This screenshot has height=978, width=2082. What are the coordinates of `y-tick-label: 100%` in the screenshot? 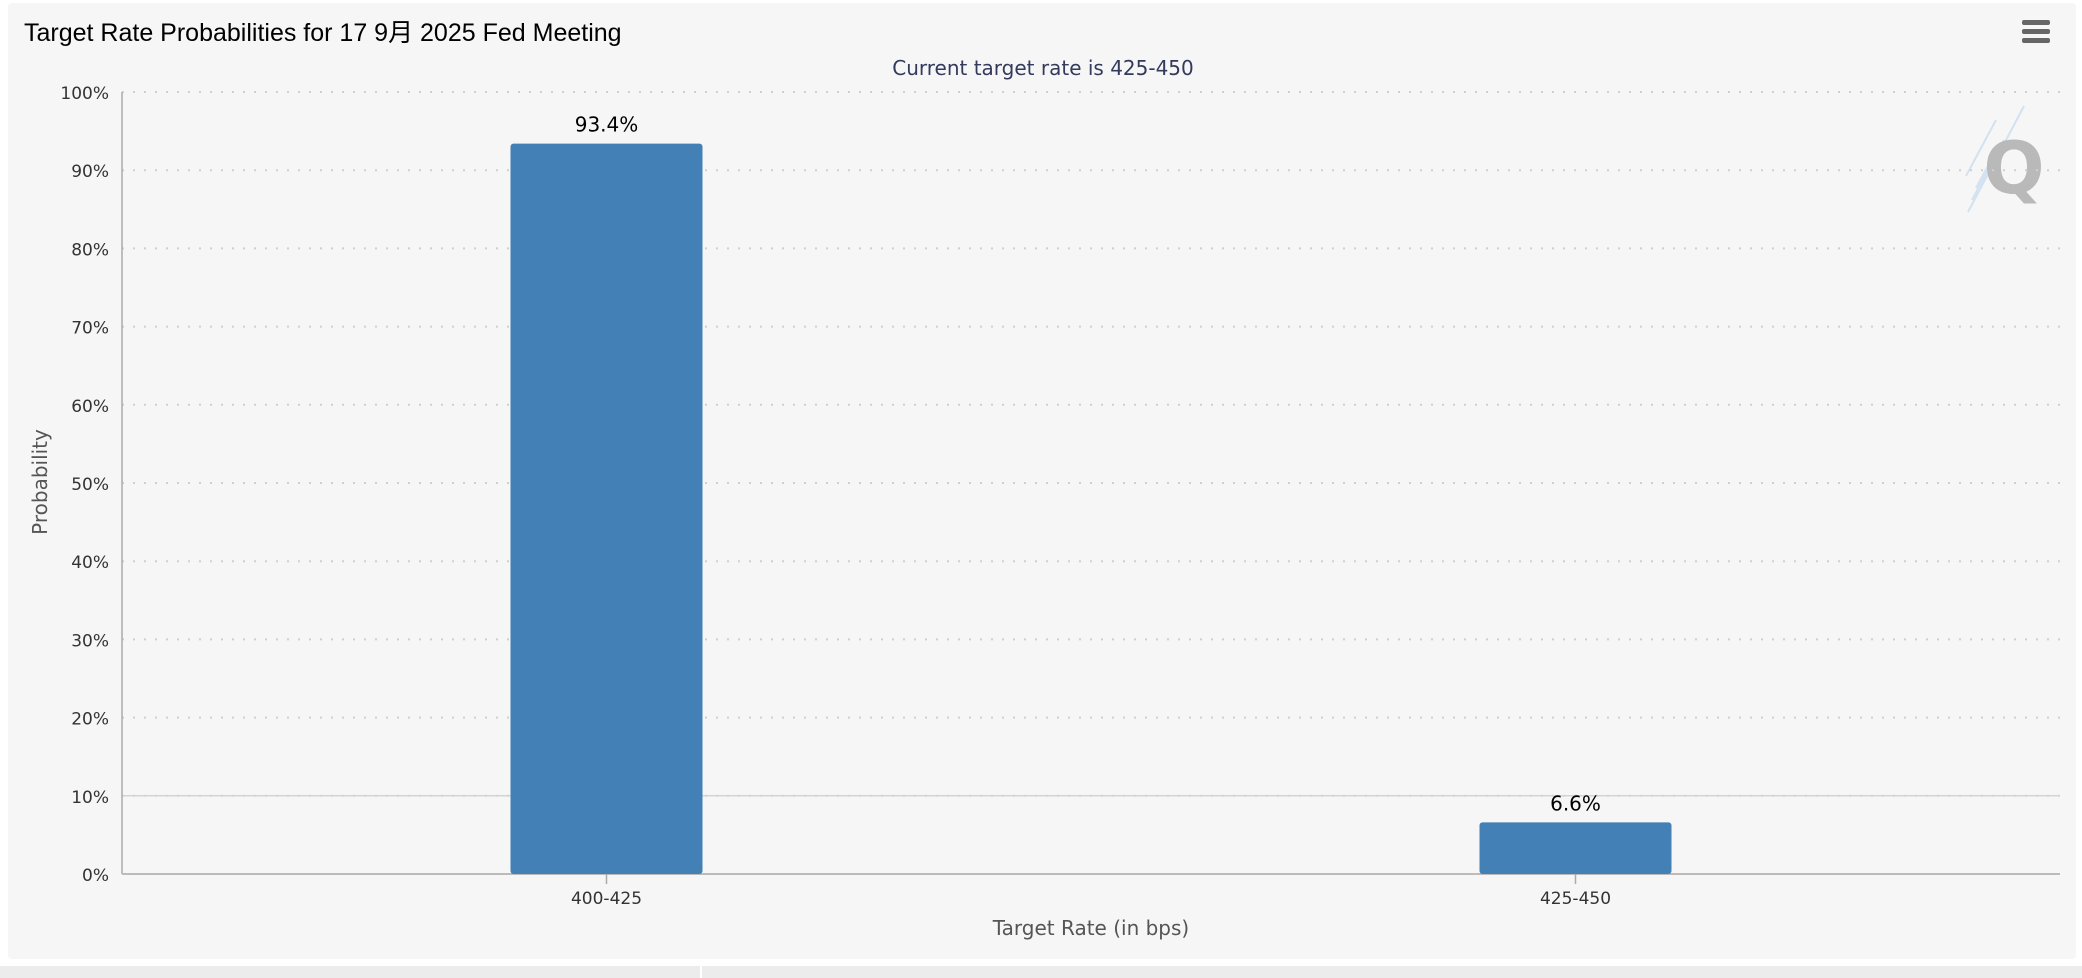 It's located at (84, 94).